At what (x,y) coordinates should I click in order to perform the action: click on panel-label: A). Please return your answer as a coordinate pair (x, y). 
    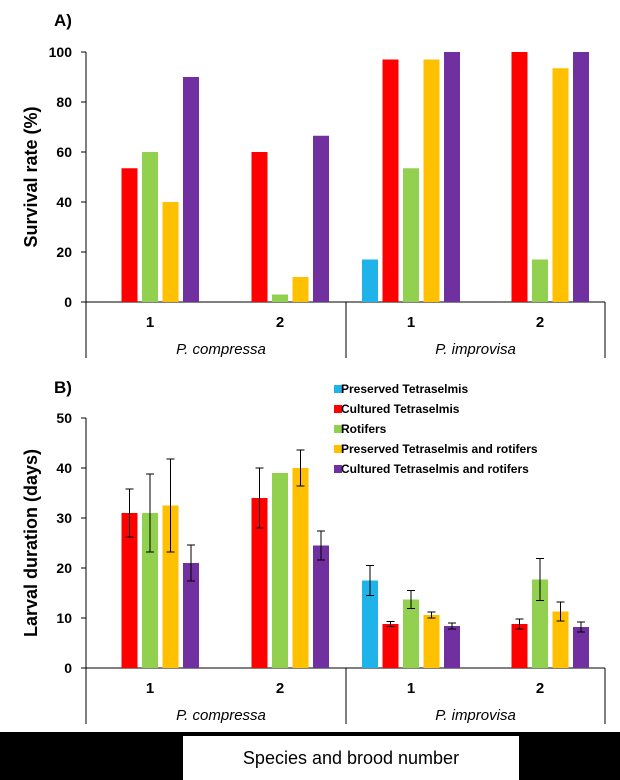
    Looking at the image, I should click on (63, 20).